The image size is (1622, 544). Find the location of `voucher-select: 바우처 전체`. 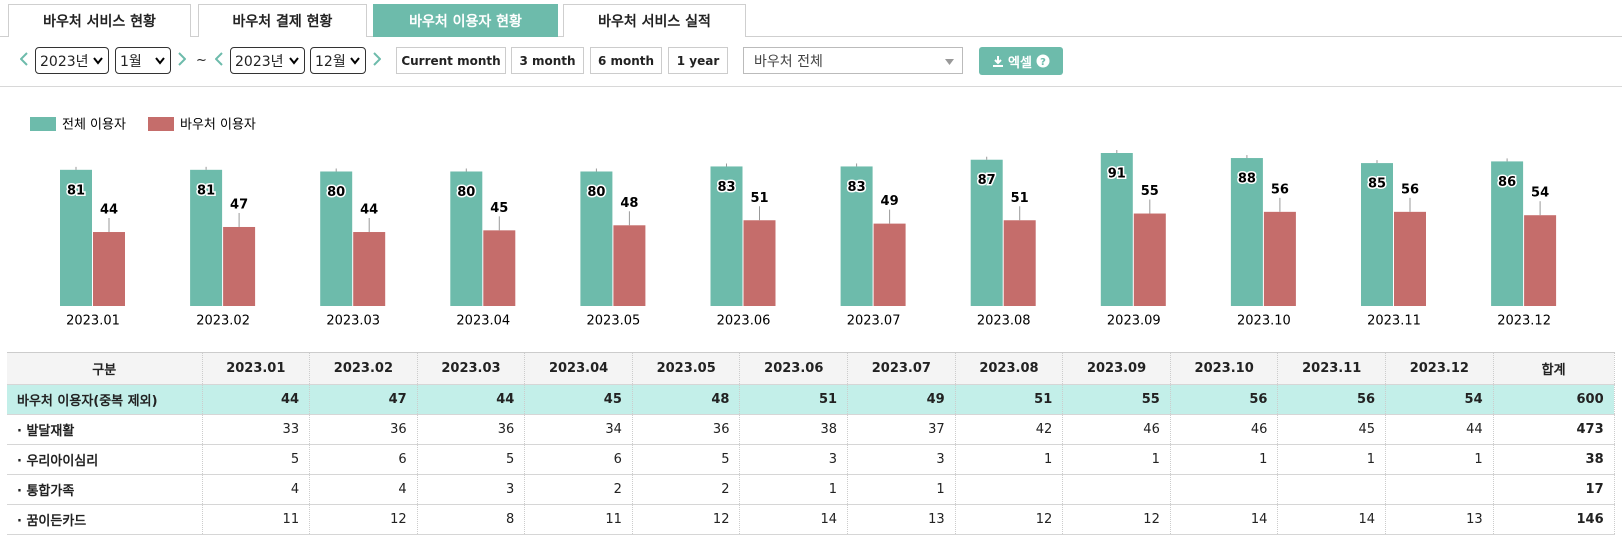

voucher-select: 바우처 전체 is located at coordinates (853, 60).